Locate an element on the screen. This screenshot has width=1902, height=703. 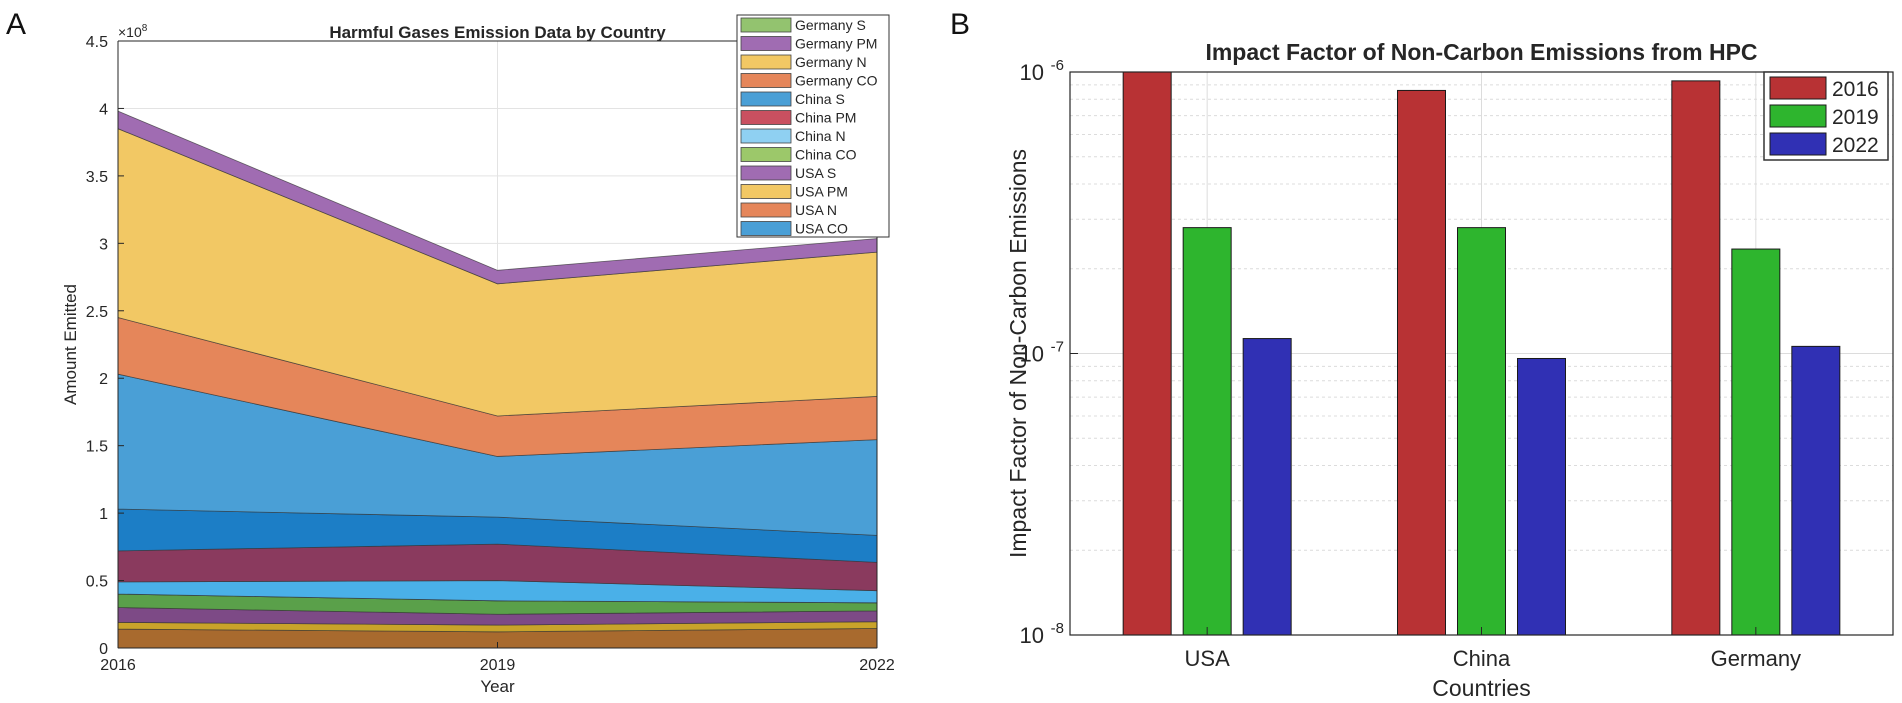
legend-entry-label: China CO is located at coordinates (826, 155).